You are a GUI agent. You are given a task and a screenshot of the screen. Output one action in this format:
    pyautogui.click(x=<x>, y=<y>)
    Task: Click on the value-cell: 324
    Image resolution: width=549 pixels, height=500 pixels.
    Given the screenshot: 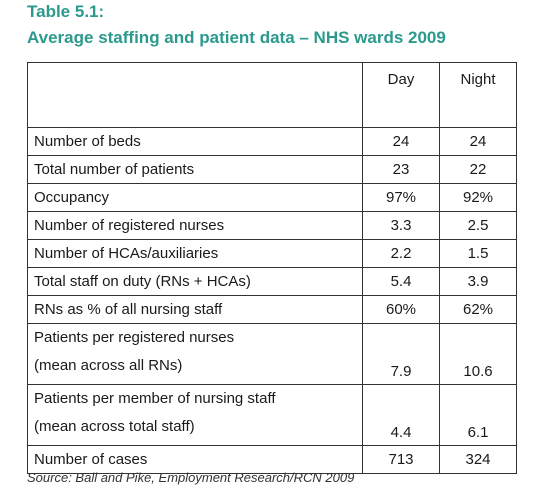 What is the action you would take?
    pyautogui.click(x=478, y=459)
    